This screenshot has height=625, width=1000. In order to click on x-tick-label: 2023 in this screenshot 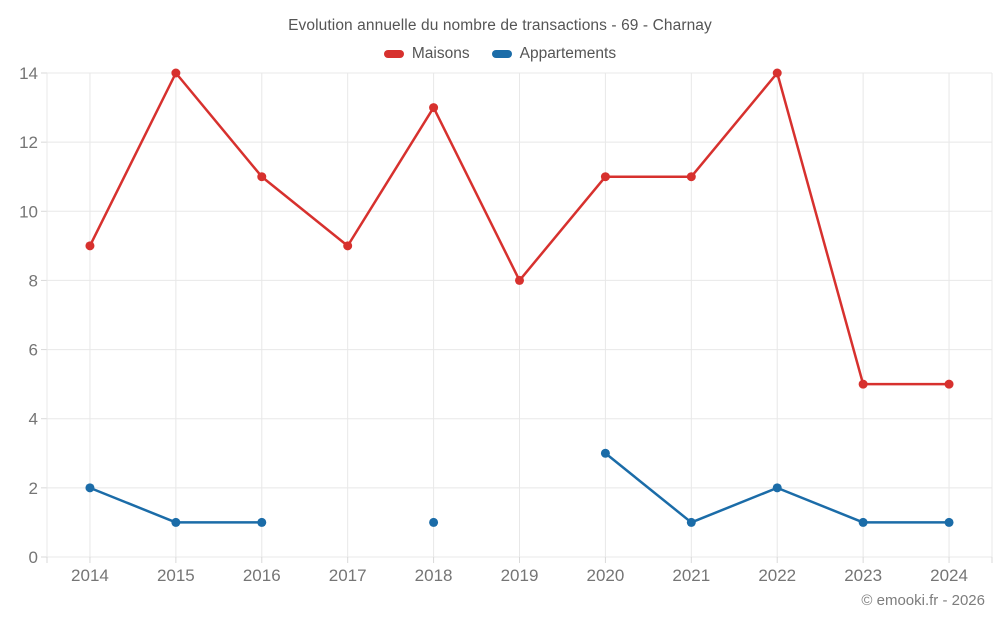, I will do `click(863, 575)`.